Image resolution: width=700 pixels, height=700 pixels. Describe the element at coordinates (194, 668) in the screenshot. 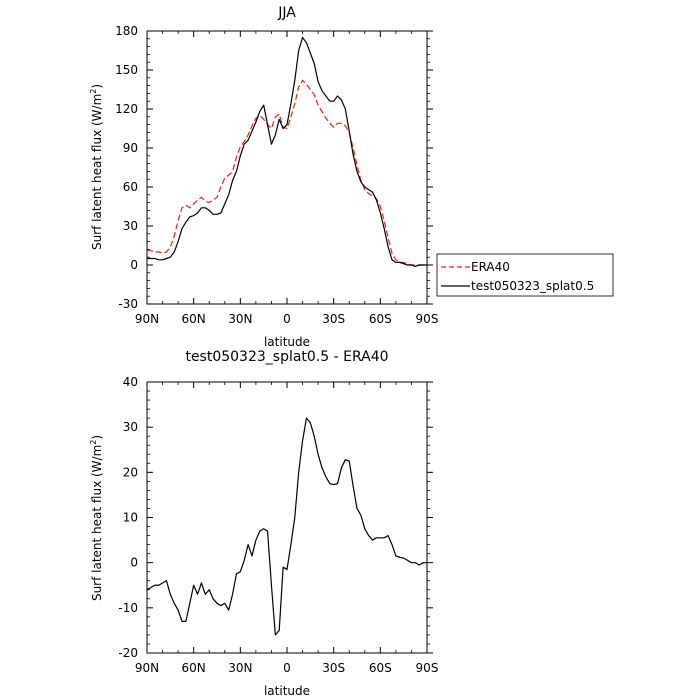

I see `bottom-x-tick-label: 60N` at that location.